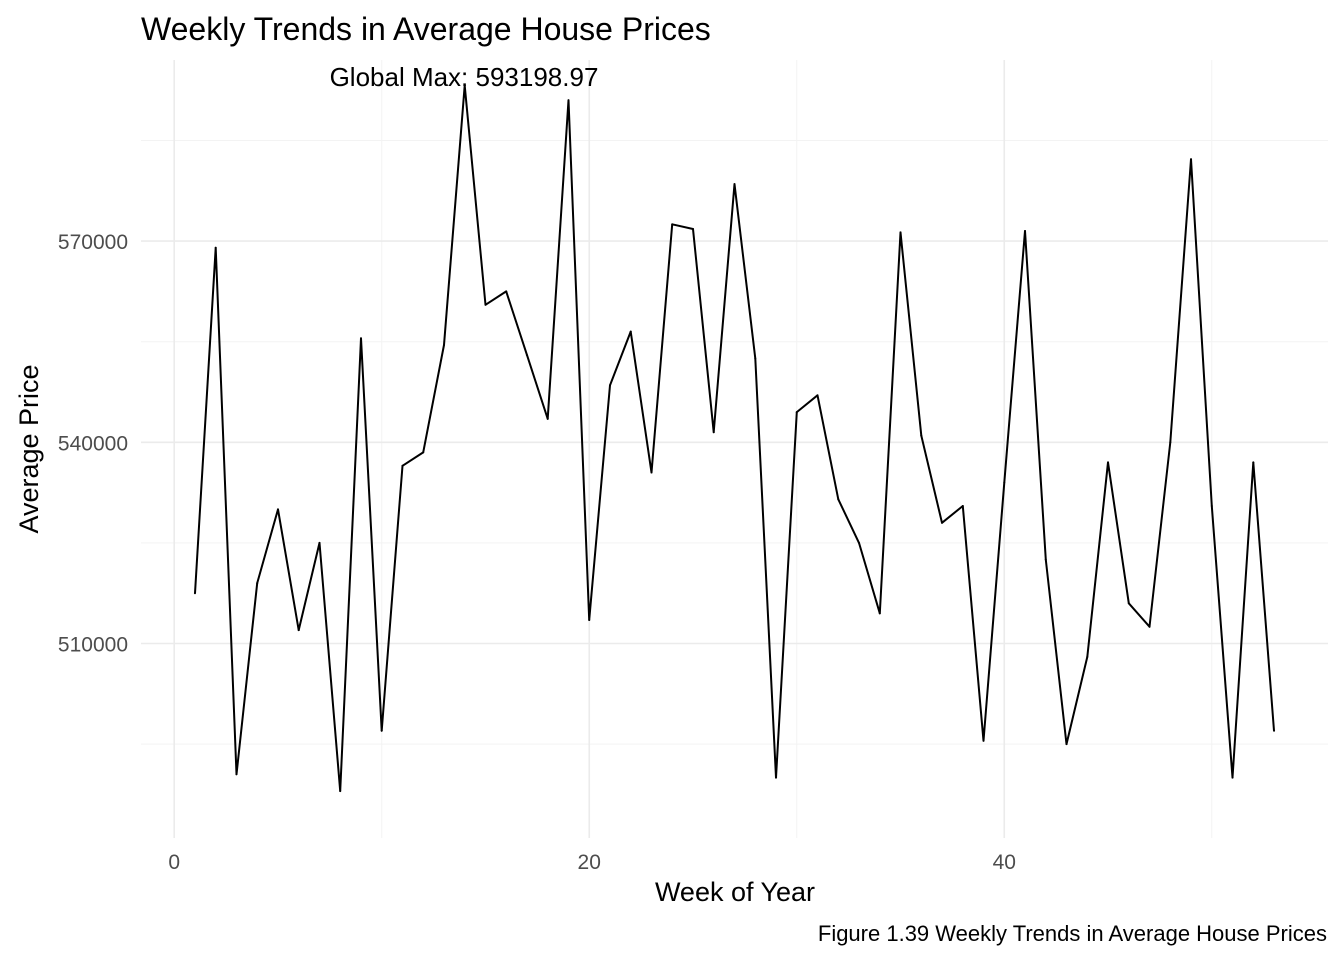 The height and width of the screenshot is (960, 1344). Describe the element at coordinates (426, 29) in the screenshot. I see `chart-title: Weekly Trends in Average House Prices` at that location.